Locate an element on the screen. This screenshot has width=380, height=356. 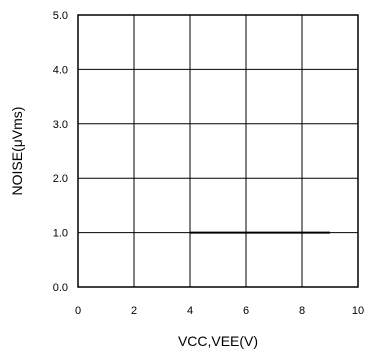
x-tick-label: 10 is located at coordinates (358, 311).